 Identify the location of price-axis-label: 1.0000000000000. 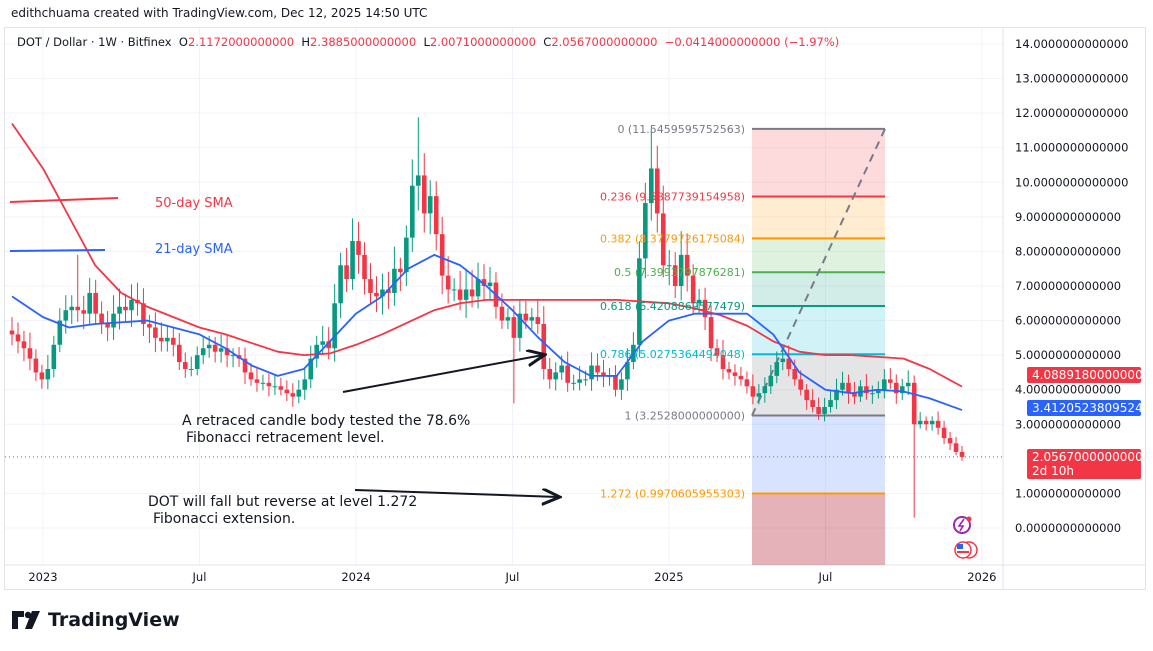
(1068, 493).